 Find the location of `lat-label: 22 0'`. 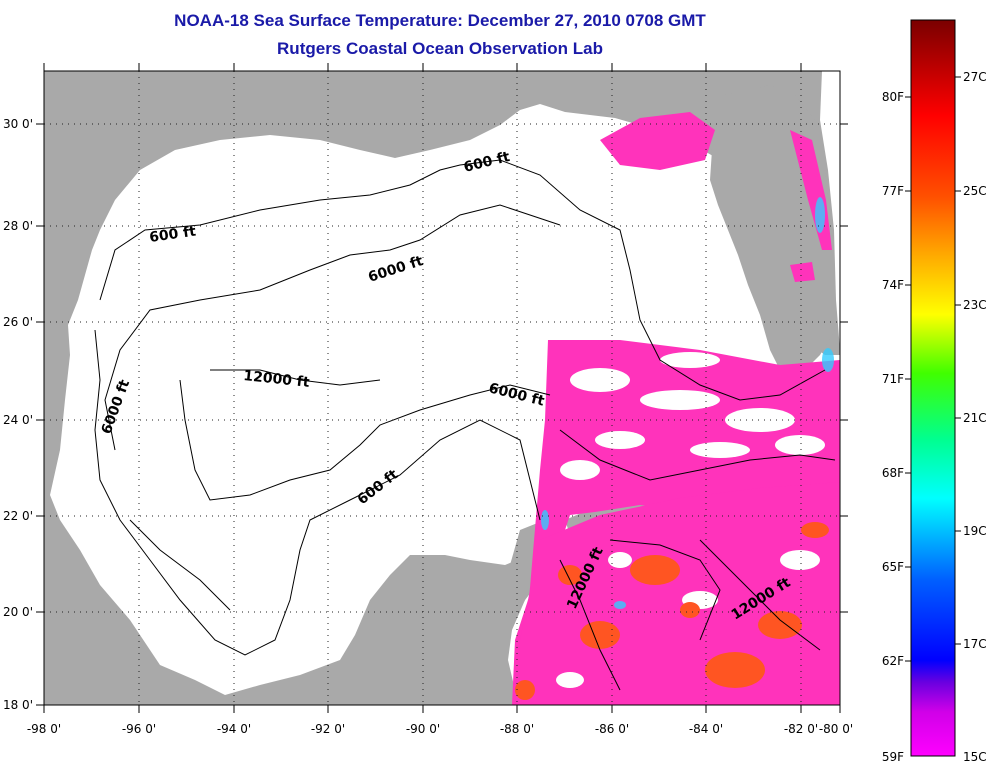

lat-label: 22 0' is located at coordinates (18, 516).